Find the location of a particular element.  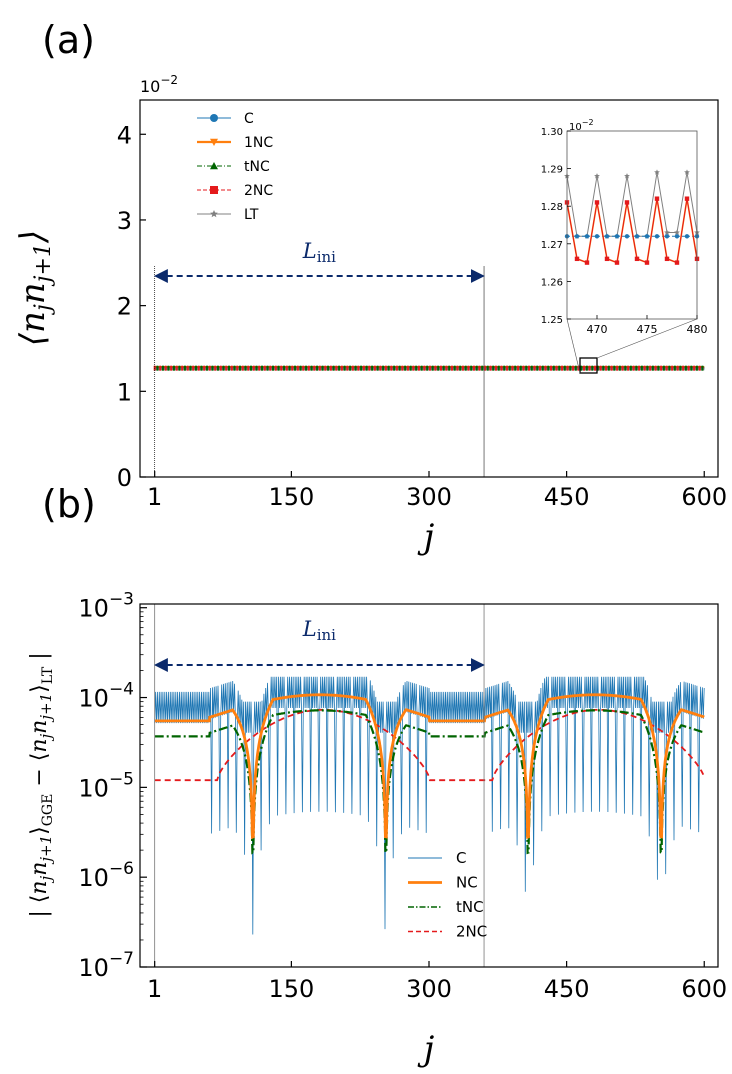

x-tick-label: 1 is located at coordinates (154, 497).